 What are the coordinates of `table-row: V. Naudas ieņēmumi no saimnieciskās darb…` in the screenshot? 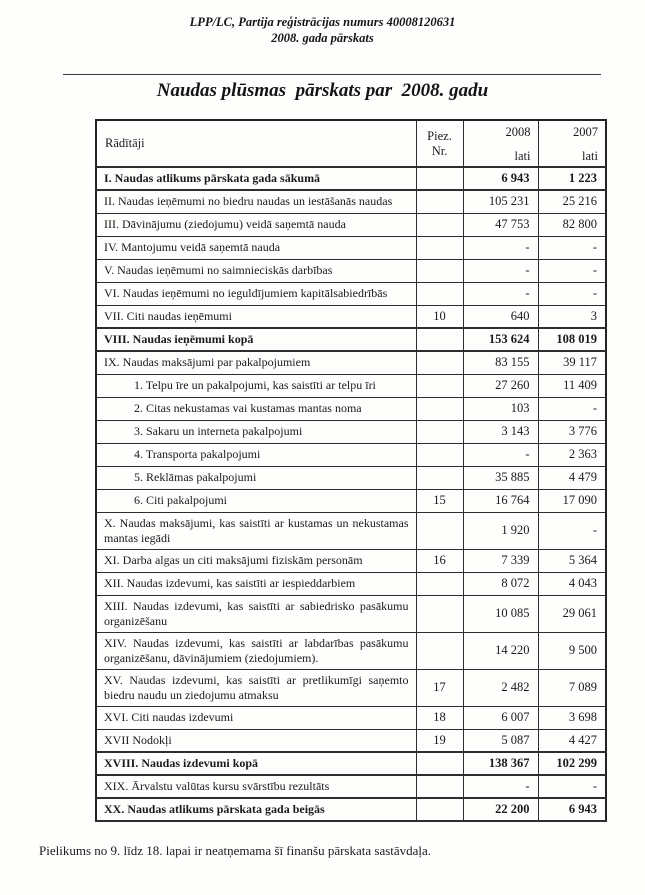 It's located at (351, 270).